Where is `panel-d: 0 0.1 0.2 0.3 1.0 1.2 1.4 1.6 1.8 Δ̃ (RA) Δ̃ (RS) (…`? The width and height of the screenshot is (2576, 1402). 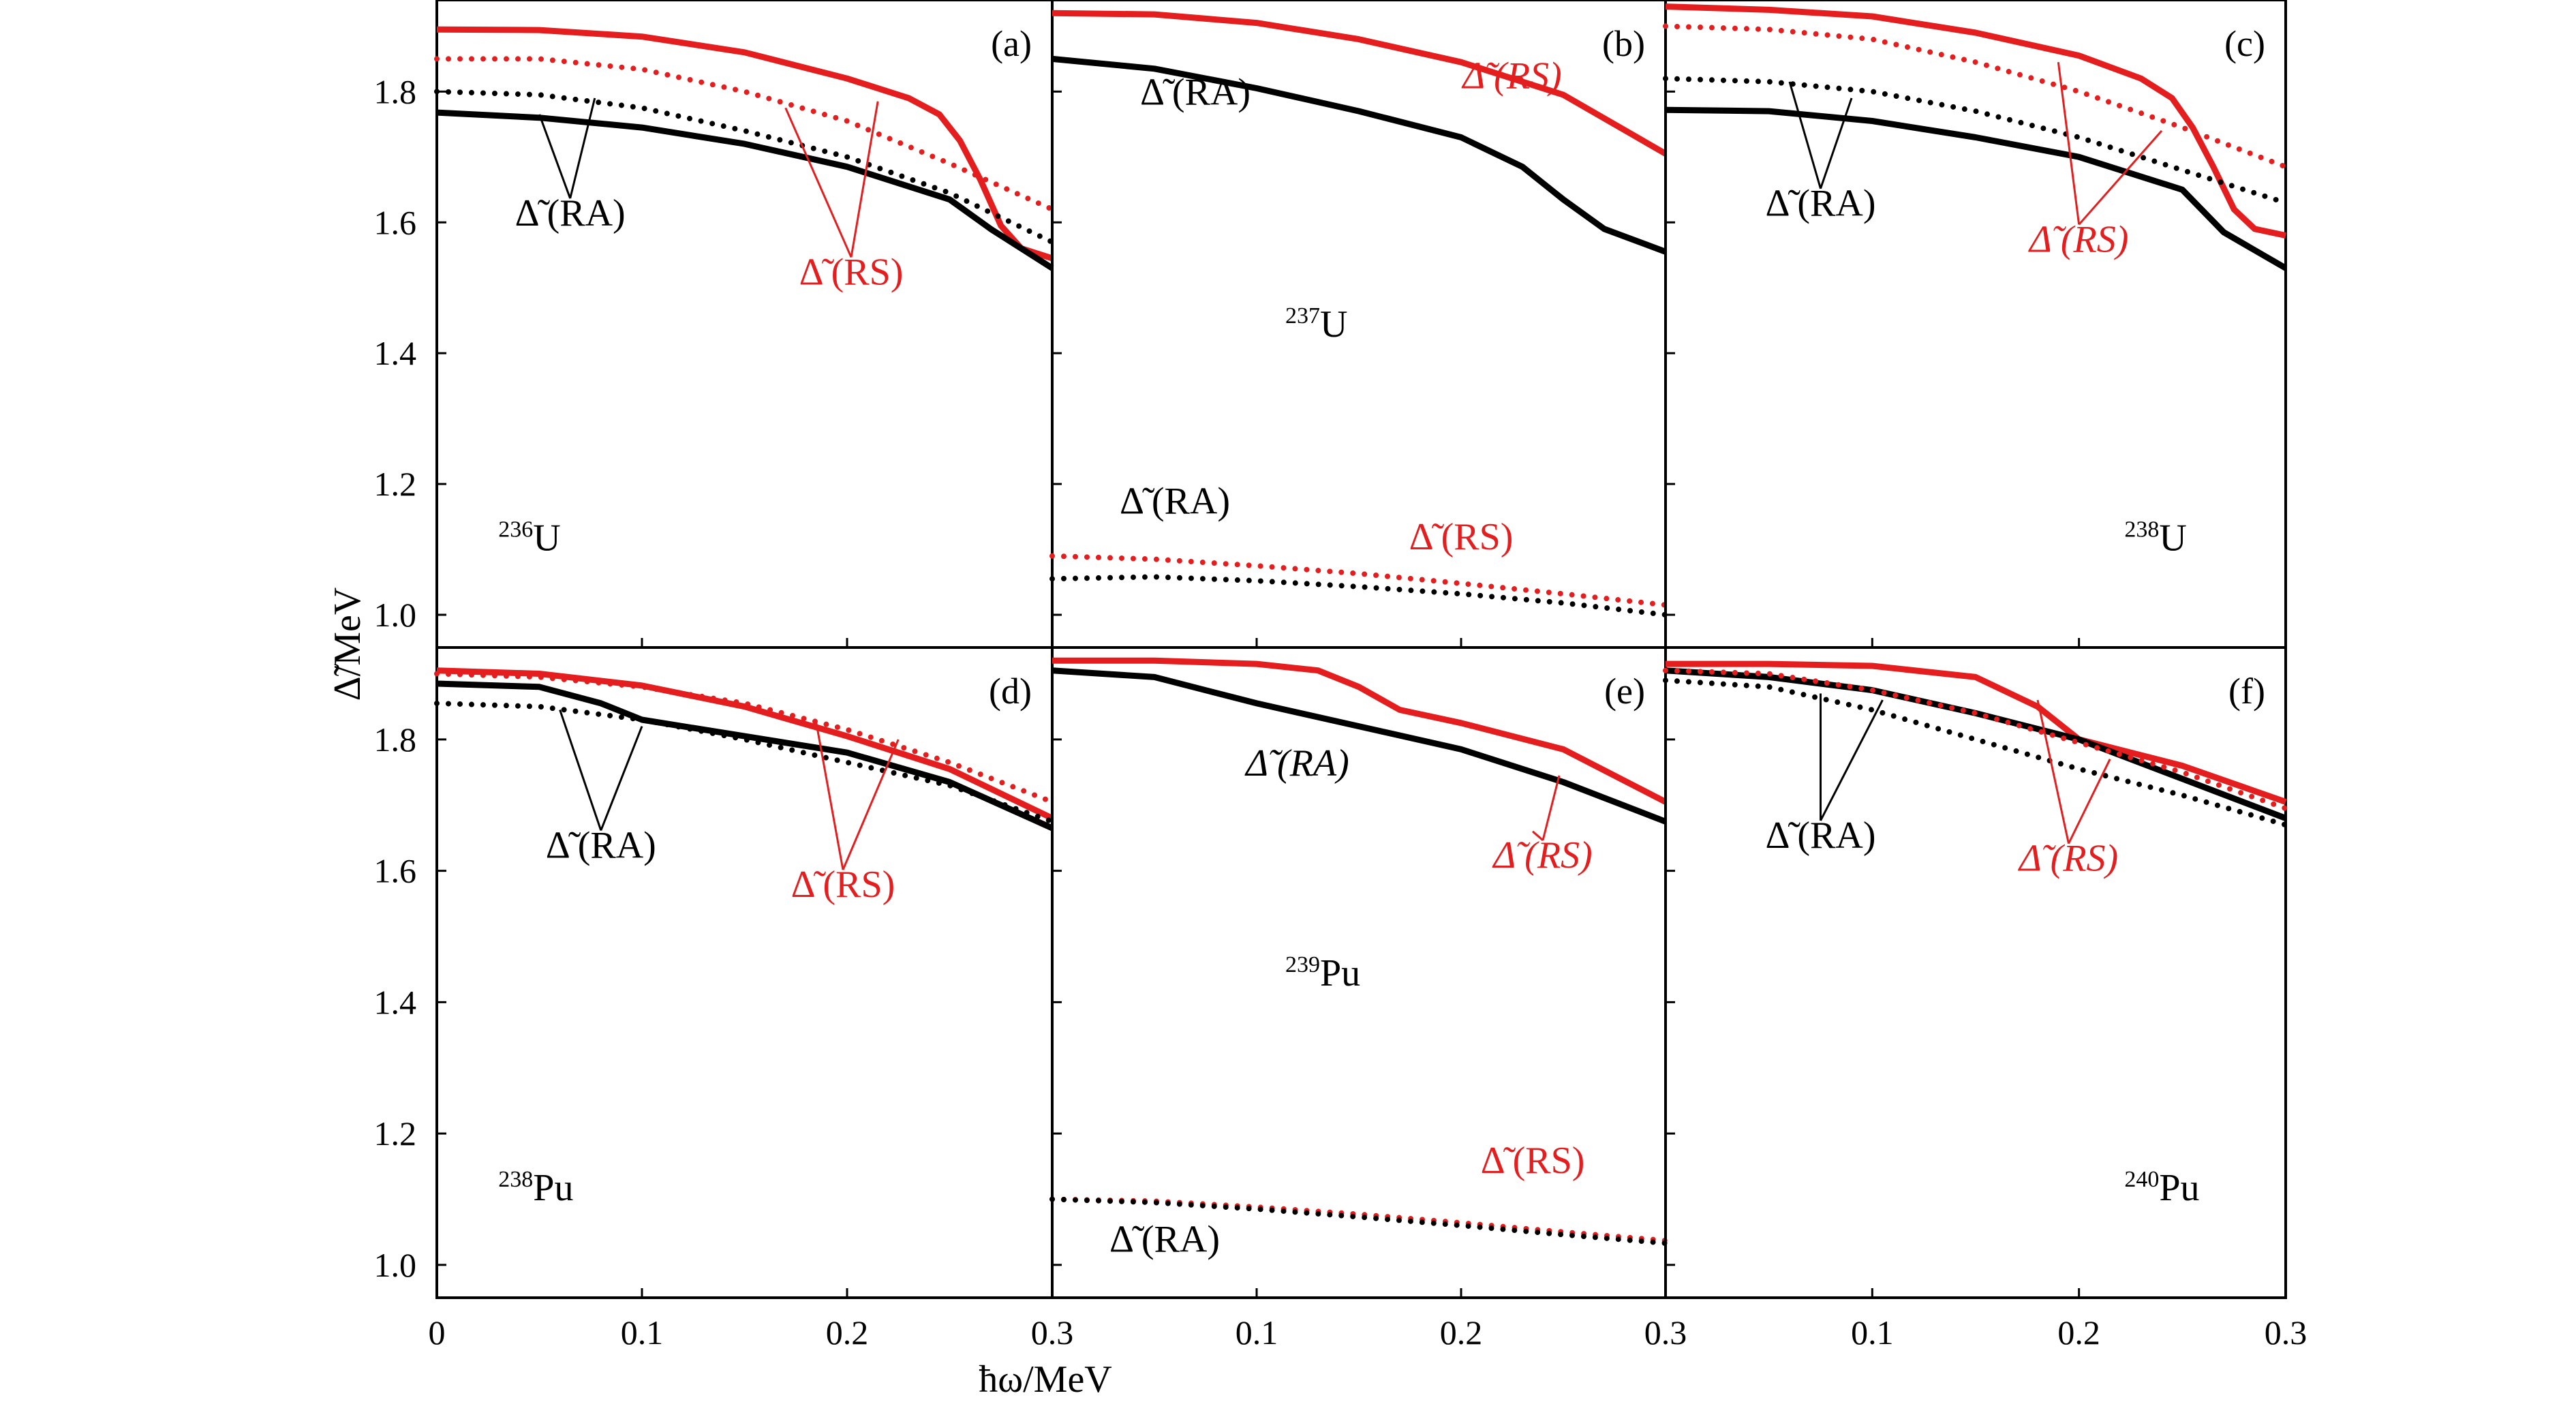
panel-d: 0 0.1 0.2 0.3 1.0 1.2 1.4 1.6 1.8 Δ̃ (RA) Δ̃ (RS) (… is located at coordinates (724, 999).